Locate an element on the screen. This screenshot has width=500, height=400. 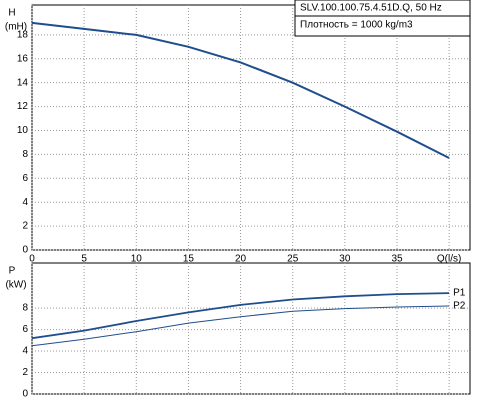
x-tick-label: 30 is located at coordinates (345, 259).